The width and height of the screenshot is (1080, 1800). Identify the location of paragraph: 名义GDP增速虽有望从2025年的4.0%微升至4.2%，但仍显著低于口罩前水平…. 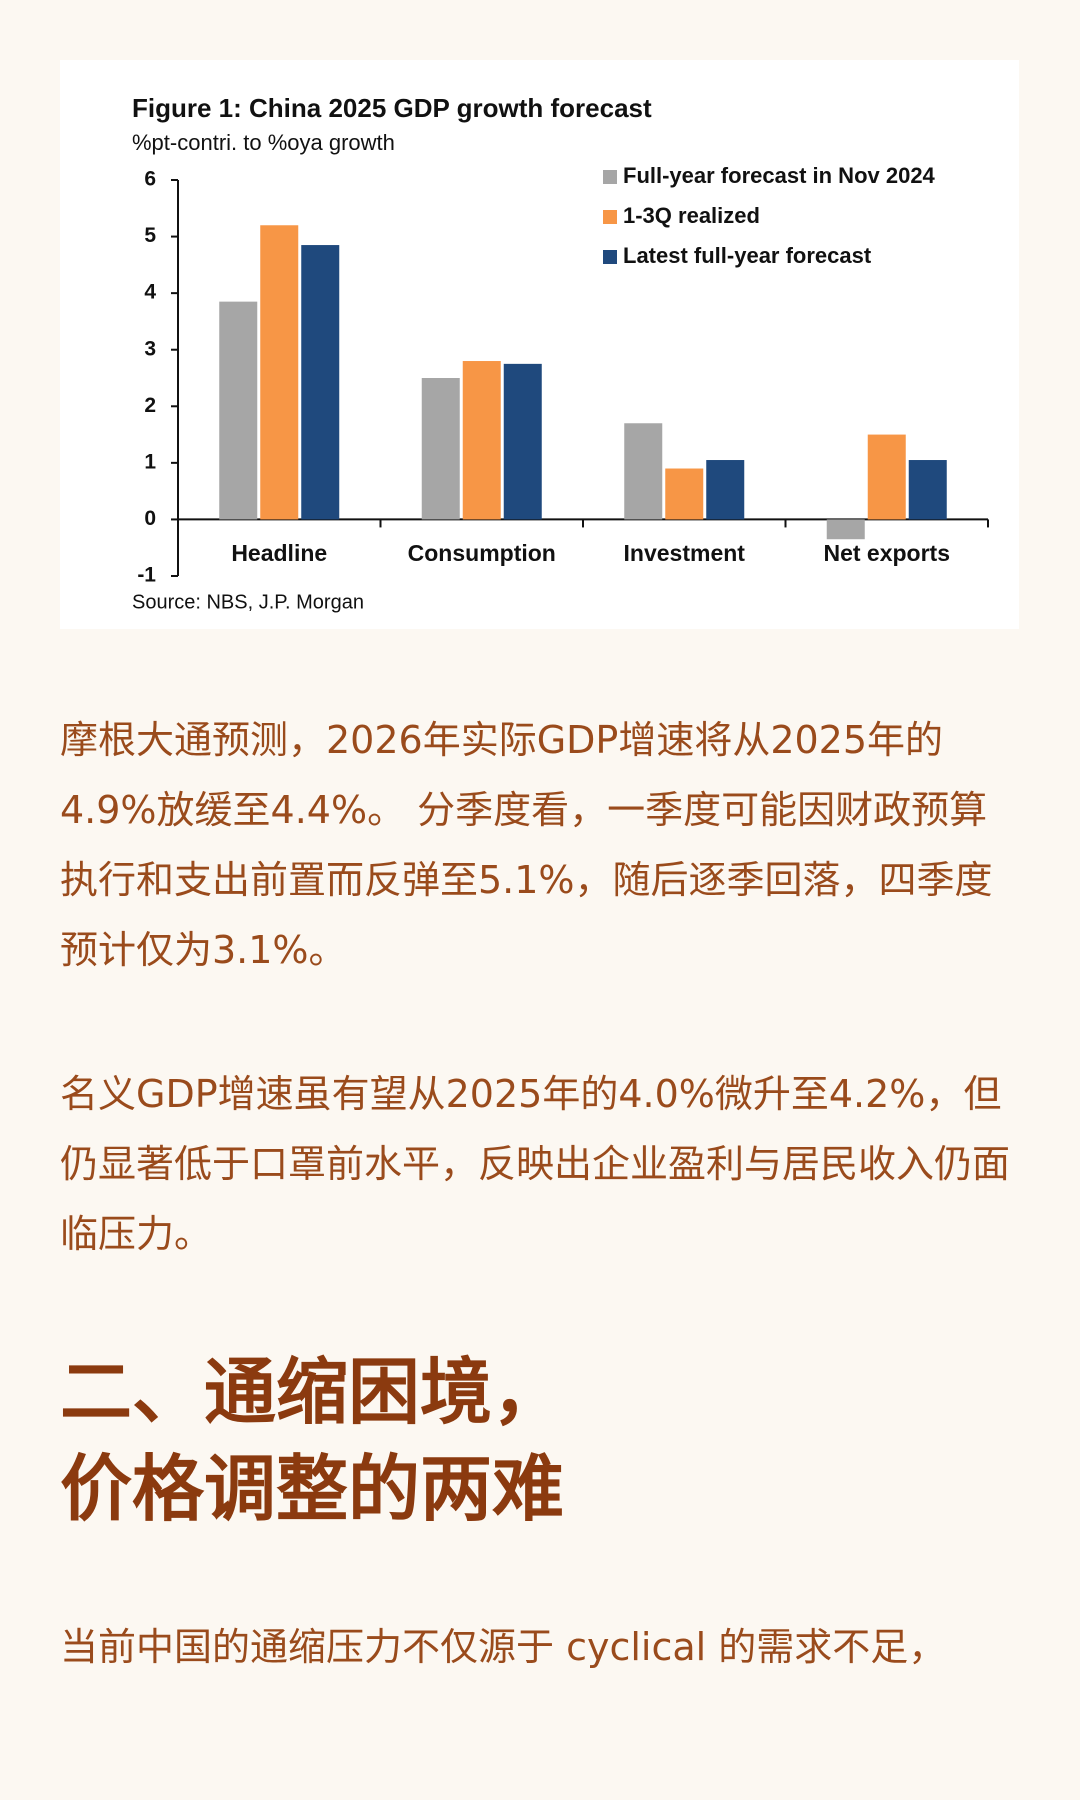
(535, 1164).